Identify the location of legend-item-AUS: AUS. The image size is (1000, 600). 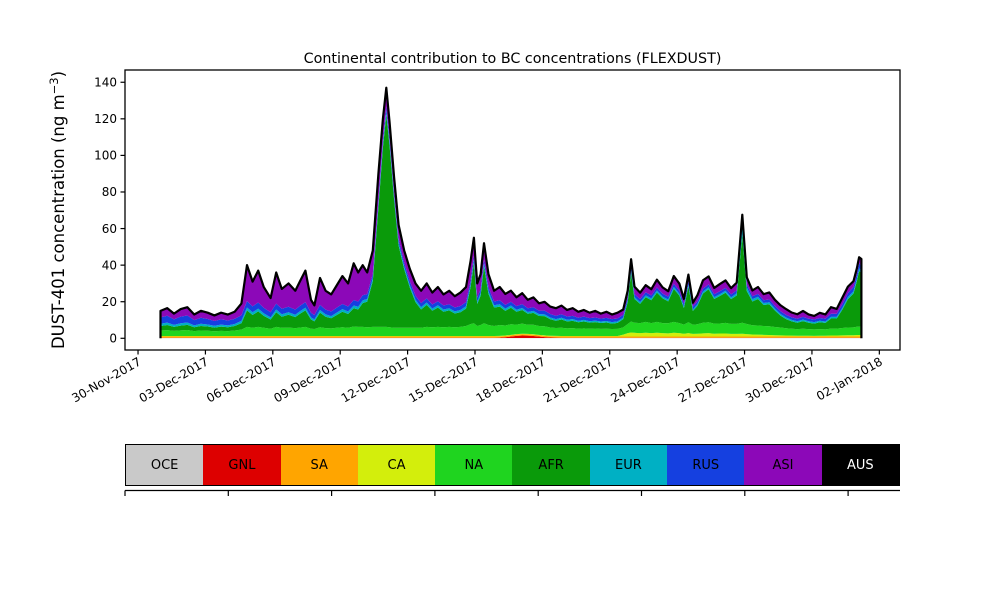
(860, 465).